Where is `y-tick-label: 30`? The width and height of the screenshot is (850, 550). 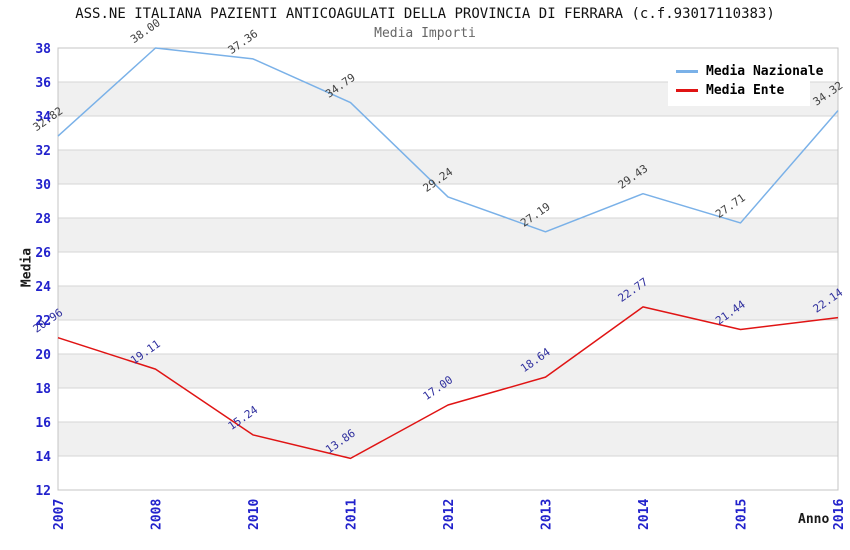
y-tick-label: 30 is located at coordinates (43, 185).